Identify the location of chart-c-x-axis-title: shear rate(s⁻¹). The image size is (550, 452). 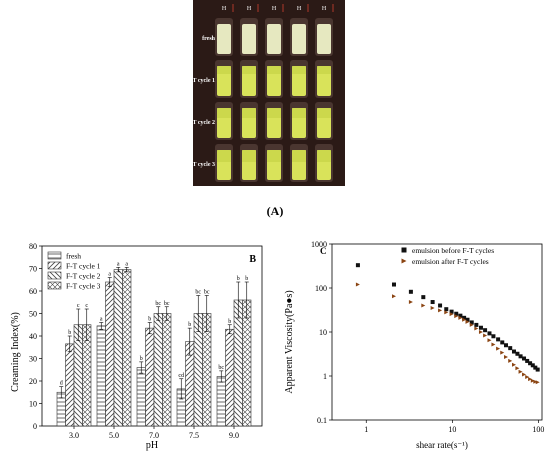
(442, 445).